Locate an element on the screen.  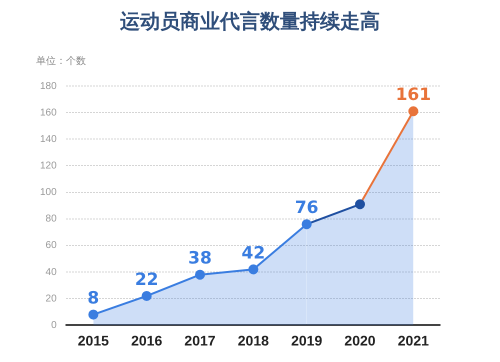
x-tick-label: 2021 is located at coordinates (414, 340).